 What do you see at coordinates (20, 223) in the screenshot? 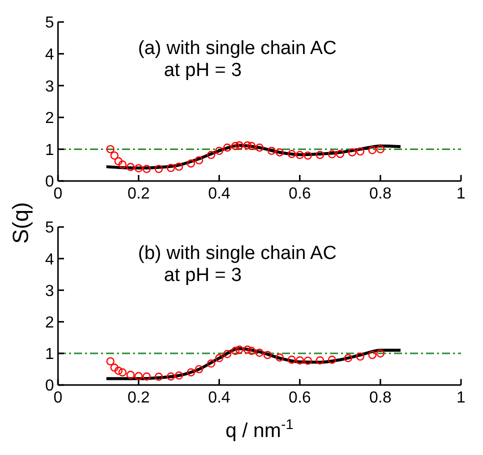
I see `y-axis-title: S(q)` at bounding box center [20, 223].